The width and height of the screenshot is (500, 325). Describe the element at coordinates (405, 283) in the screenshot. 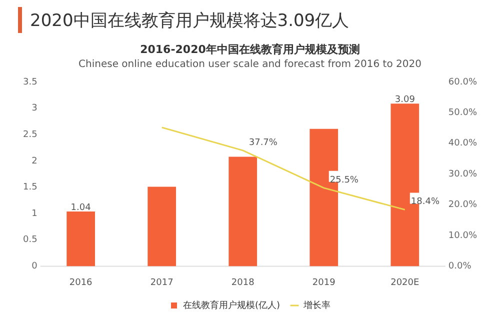

I see `x-tick-label: 2020E` at that location.